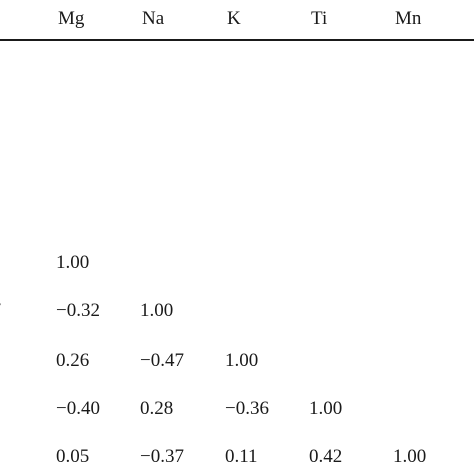 This screenshot has width=474, height=474. What do you see at coordinates (162, 360) in the screenshot?
I see `row-3-na-cell: −0.47` at bounding box center [162, 360].